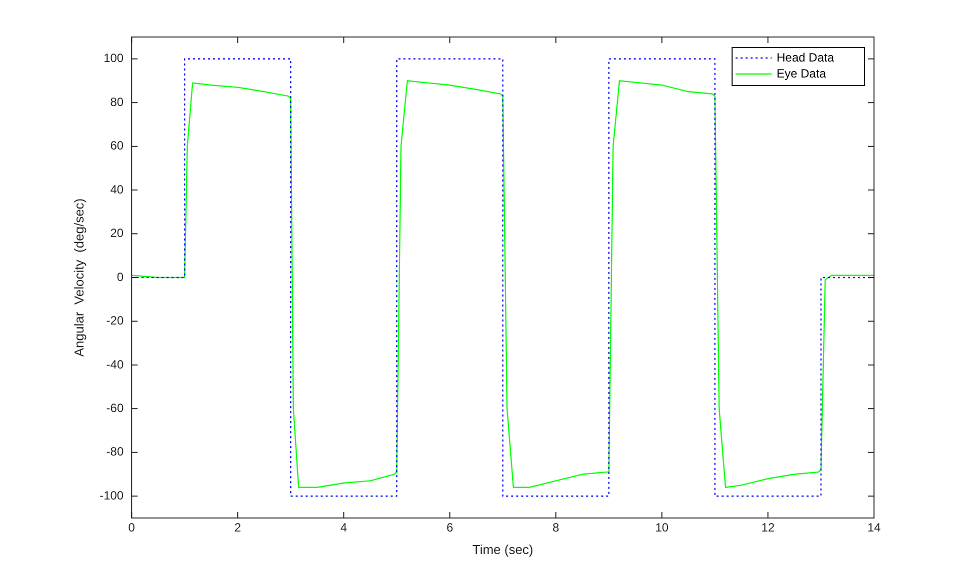 Image resolution: width=959 pixels, height=577 pixels. Describe the element at coordinates (114, 58) in the screenshot. I see `y-tick-label: 100` at that location.